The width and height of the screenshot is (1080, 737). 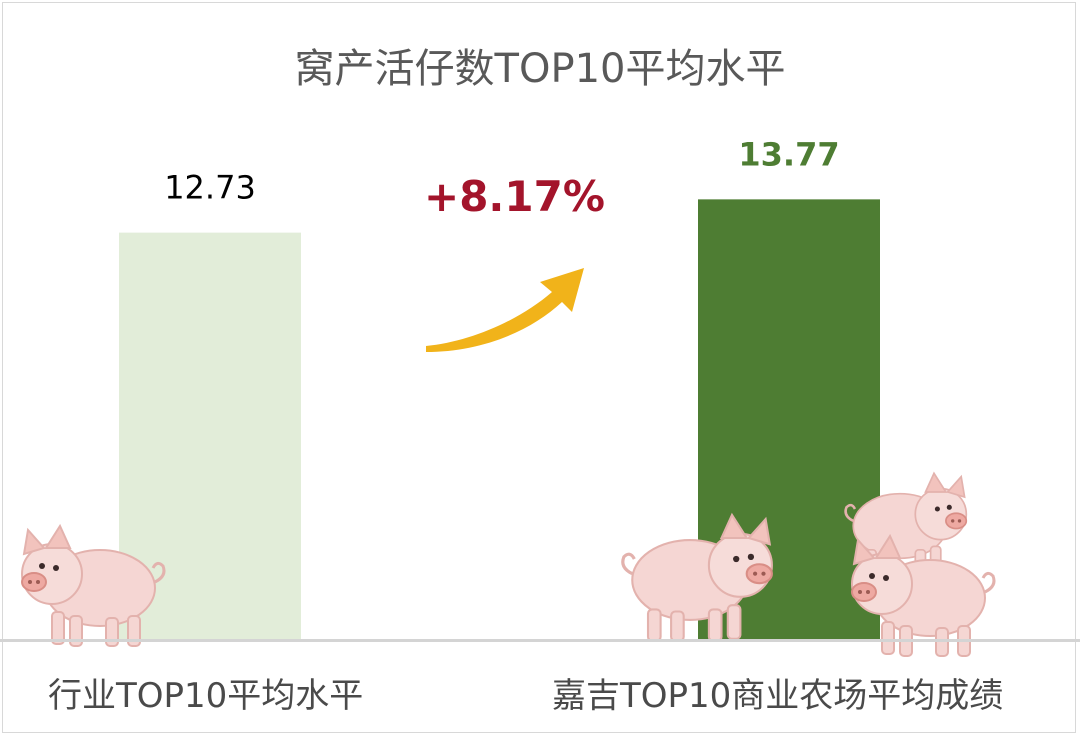 I want to click on value-labels-layer: 12.73 13.77, so click(x=501, y=170).